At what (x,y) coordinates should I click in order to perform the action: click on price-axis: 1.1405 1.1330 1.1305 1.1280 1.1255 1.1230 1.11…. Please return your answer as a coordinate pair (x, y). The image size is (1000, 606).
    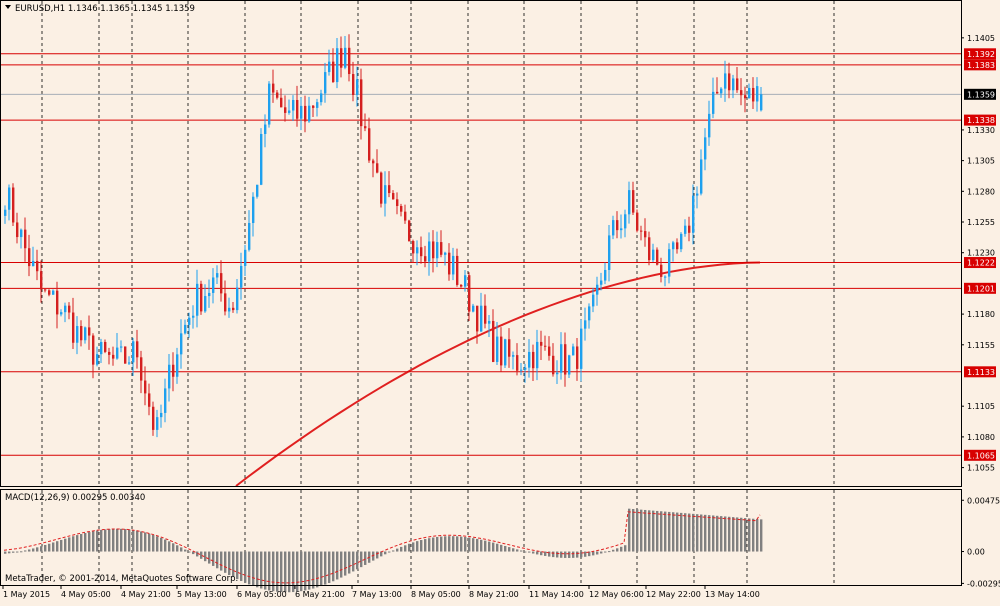
    Looking at the image, I should click on (978, 253).